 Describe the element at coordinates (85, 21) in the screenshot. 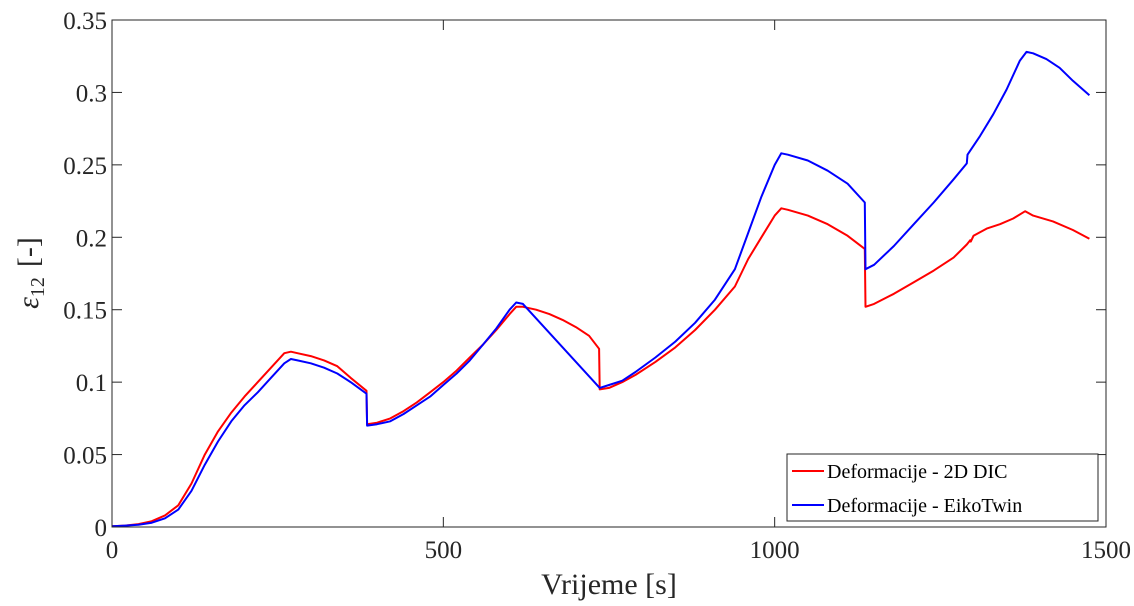

I see `y-tick-label: 0.35` at that location.